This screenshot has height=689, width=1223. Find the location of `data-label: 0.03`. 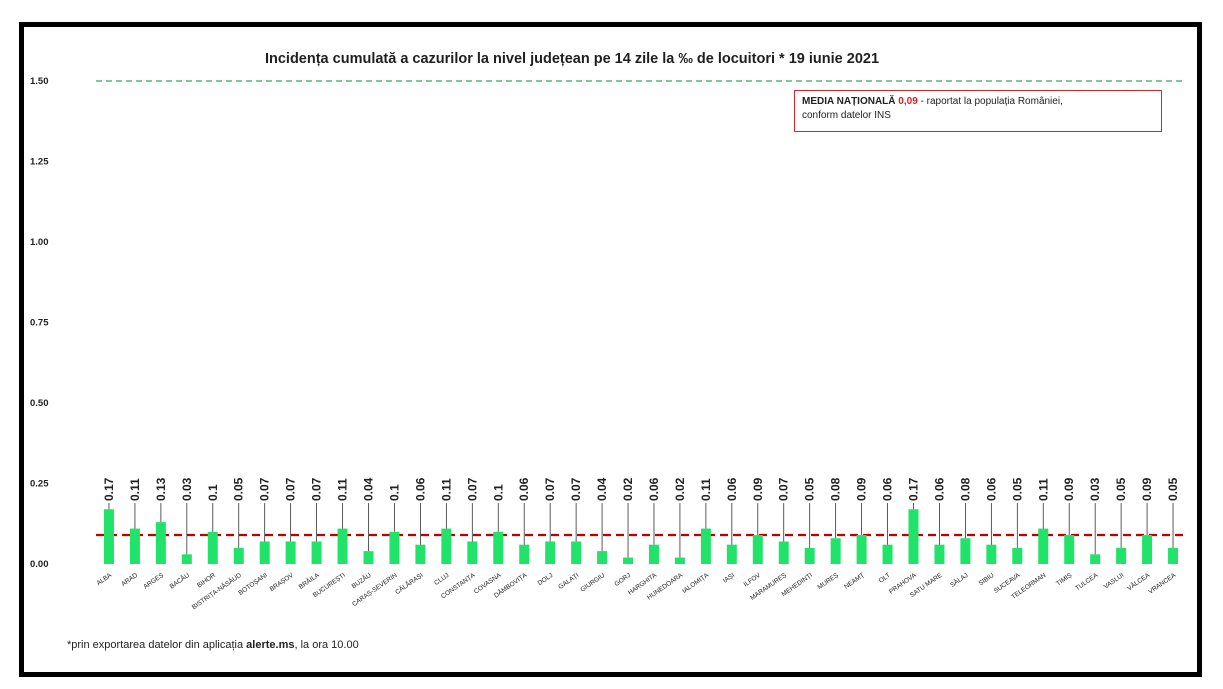

data-label: 0.03 is located at coordinates (187, 489).